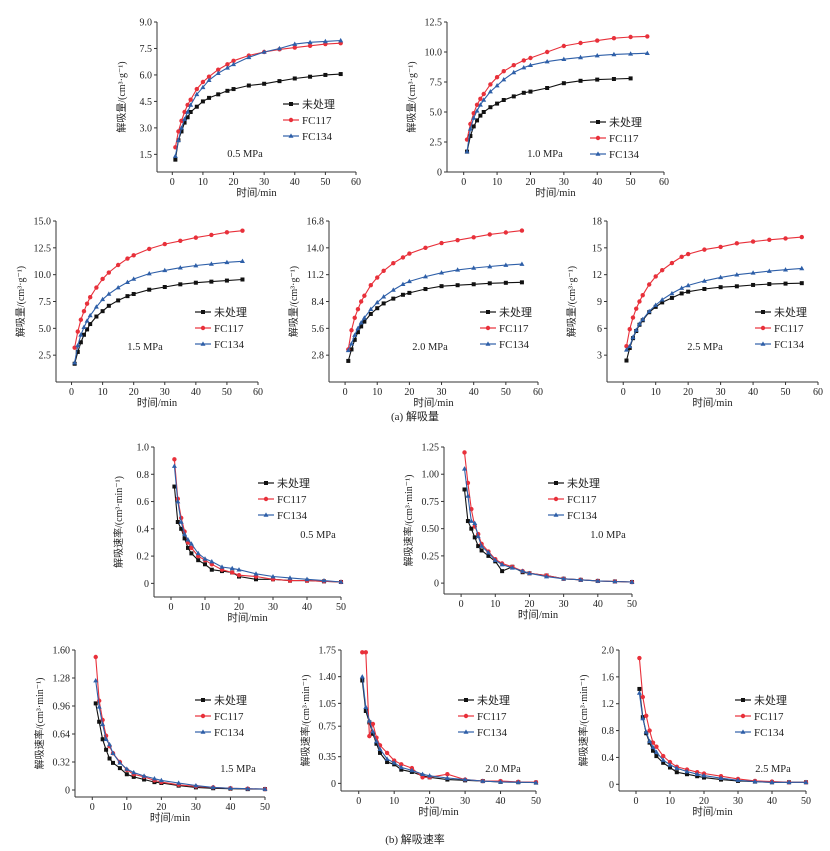 This screenshot has width=830, height=851. Describe the element at coordinates (712, 402) in the screenshot. I see `x-axis-label: 时间/min` at that location.